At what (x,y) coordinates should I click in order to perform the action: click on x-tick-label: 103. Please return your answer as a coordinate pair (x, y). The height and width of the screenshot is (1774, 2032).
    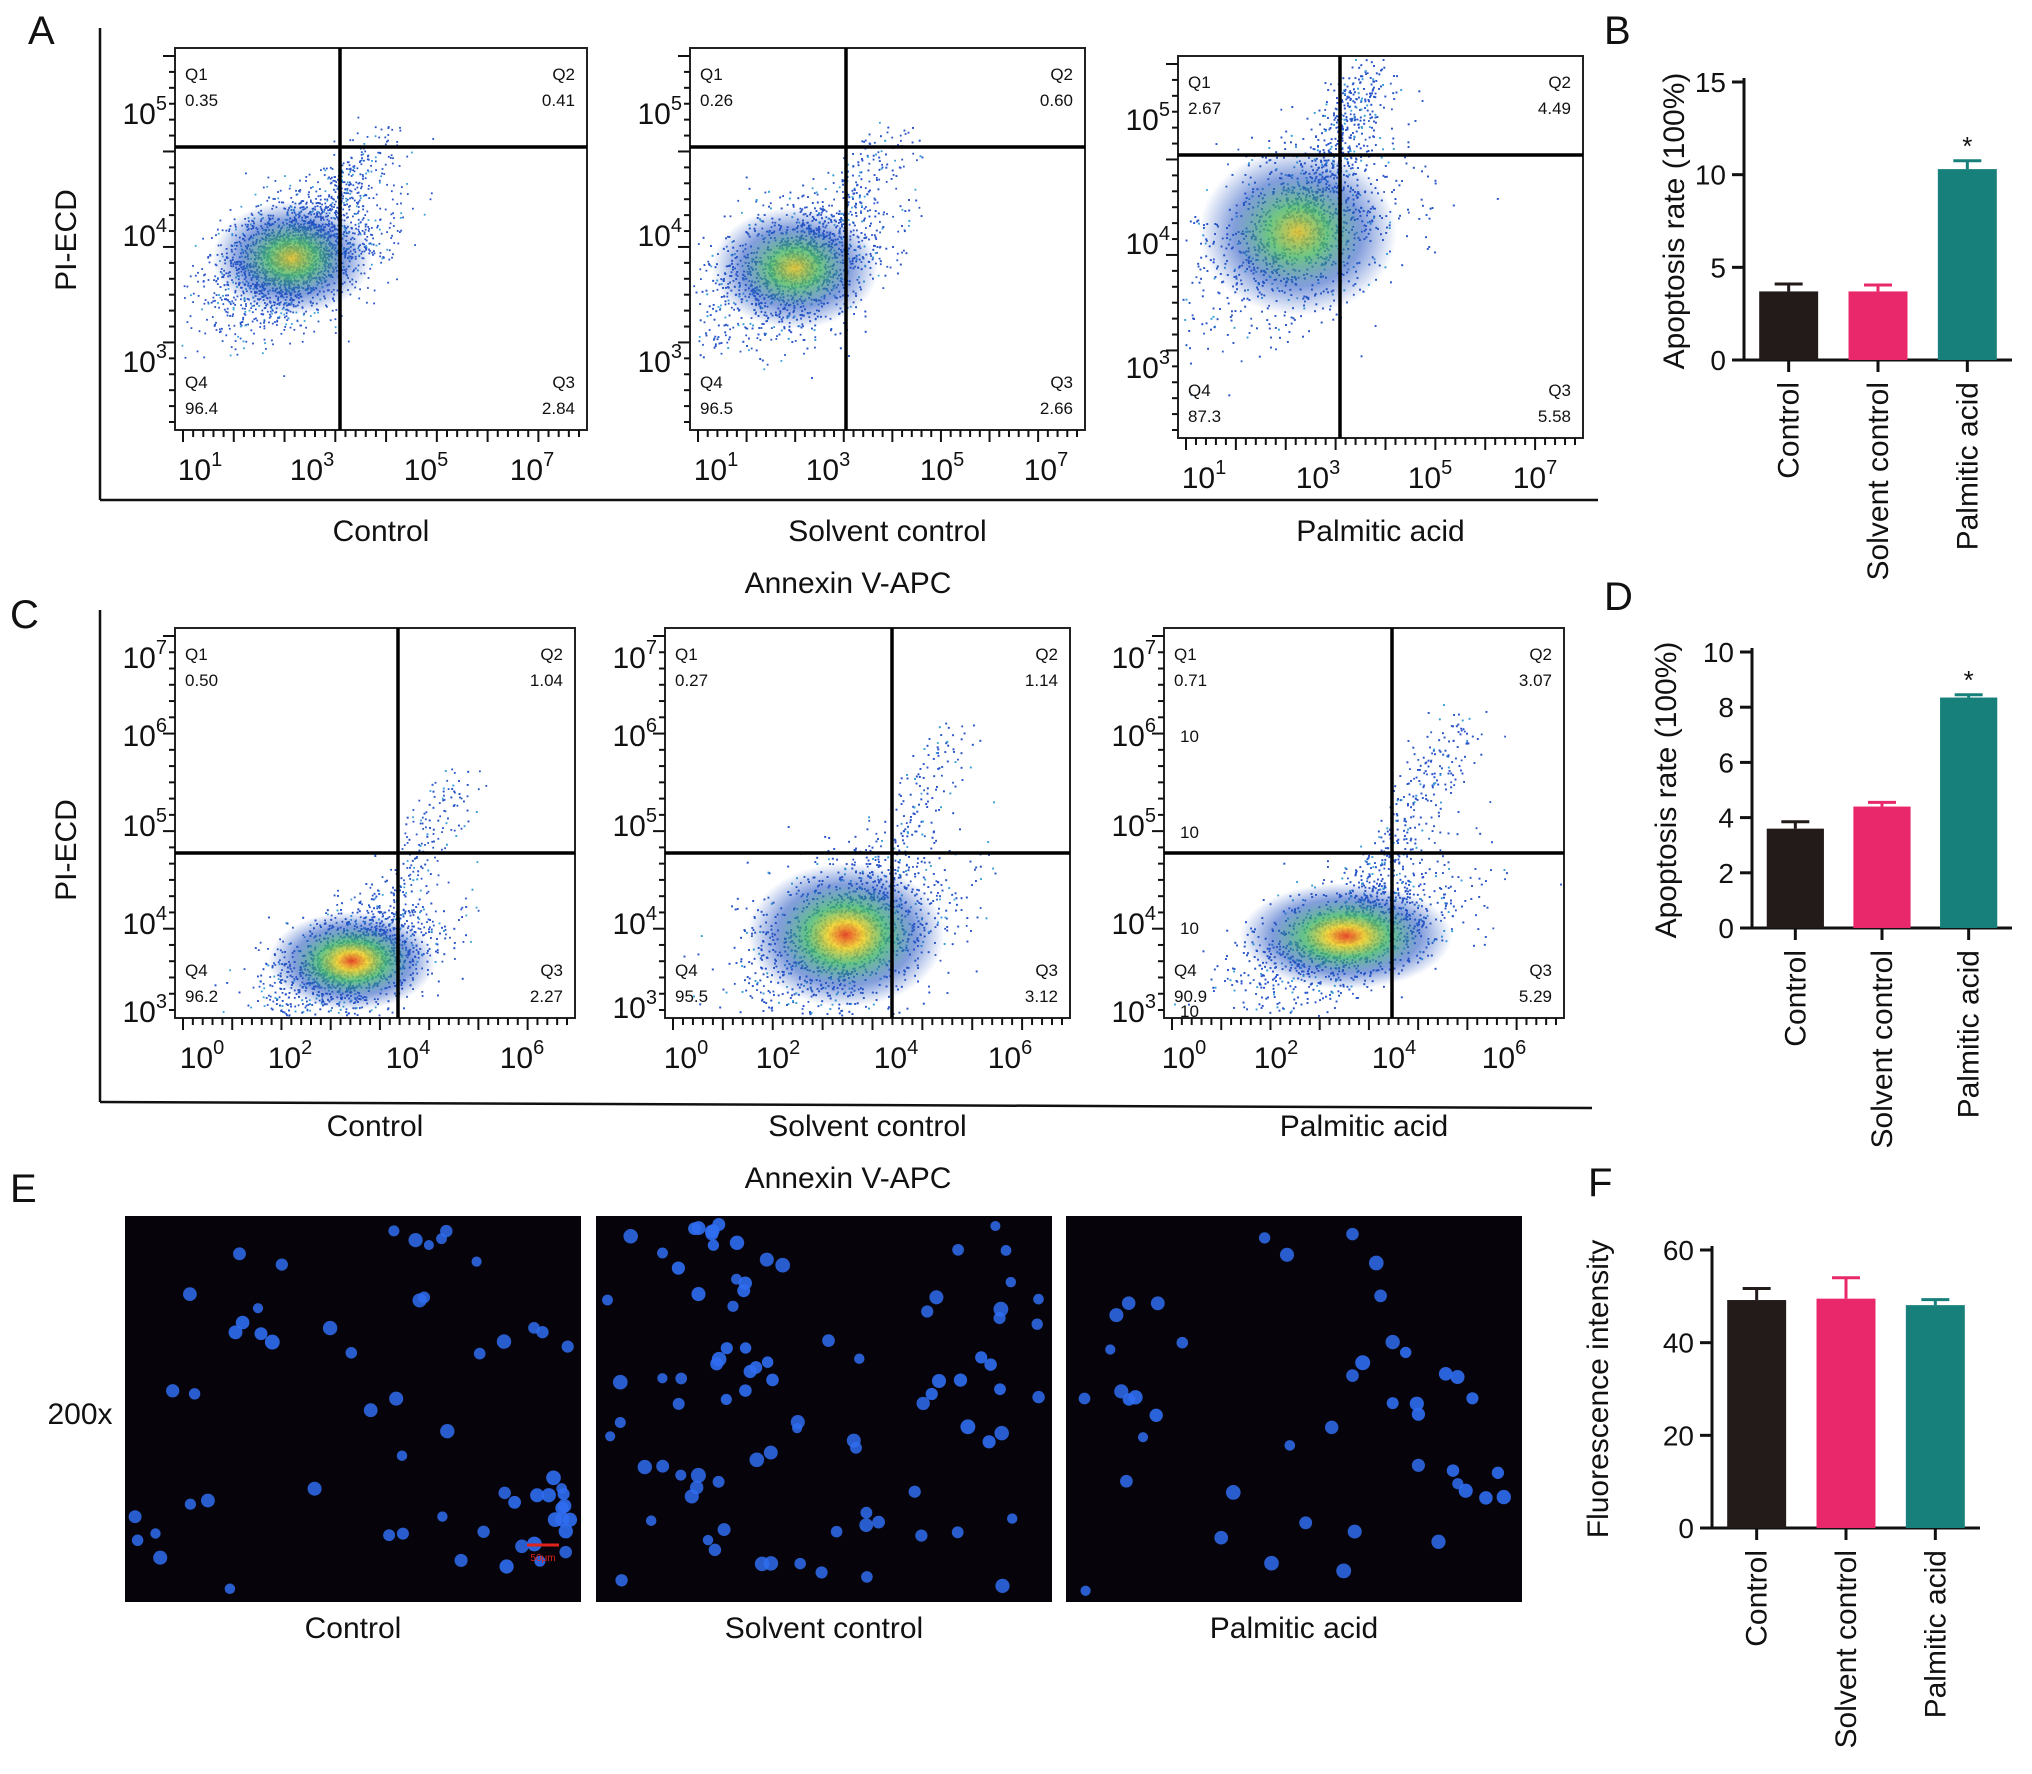
    Looking at the image, I should click on (312, 468).